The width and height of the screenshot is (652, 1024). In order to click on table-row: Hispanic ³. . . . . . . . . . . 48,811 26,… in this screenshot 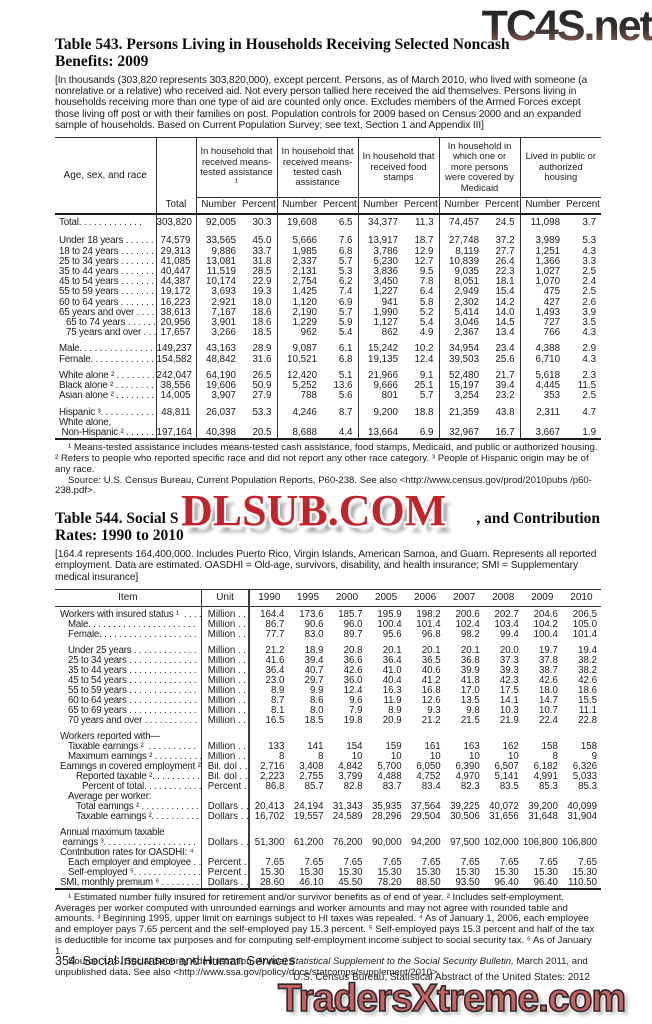, I will do `click(328, 409)`.